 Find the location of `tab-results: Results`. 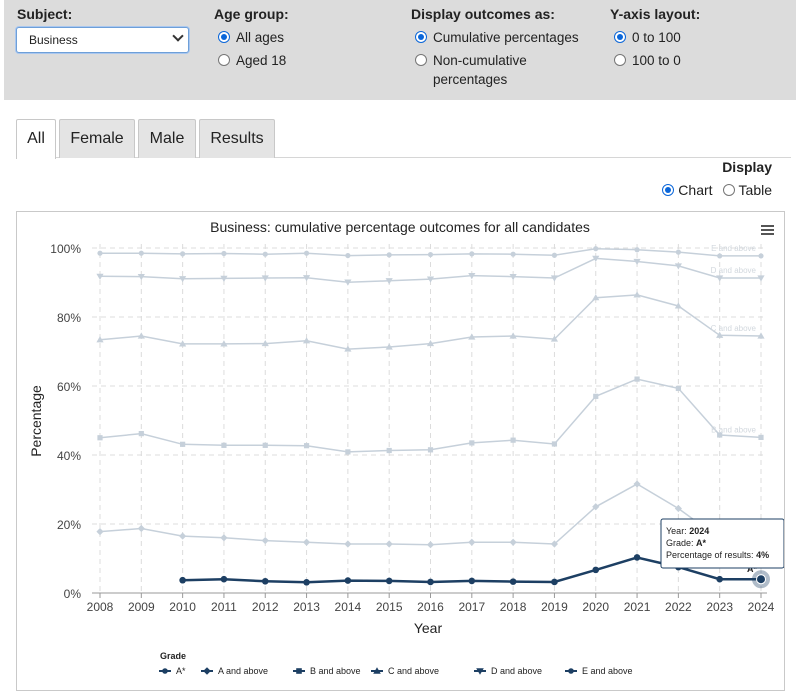

tab-results: Results is located at coordinates (237, 138).